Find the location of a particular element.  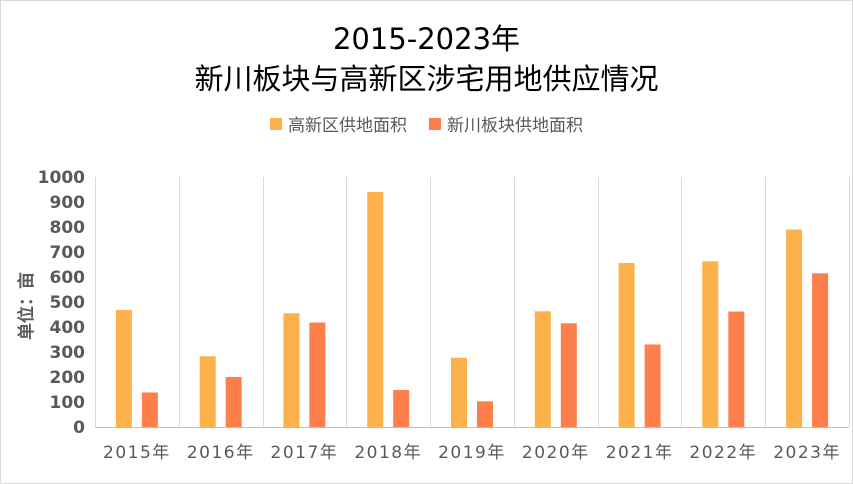

legend-item-xinchuan: 新川板块供地面积 is located at coordinates (506, 123).